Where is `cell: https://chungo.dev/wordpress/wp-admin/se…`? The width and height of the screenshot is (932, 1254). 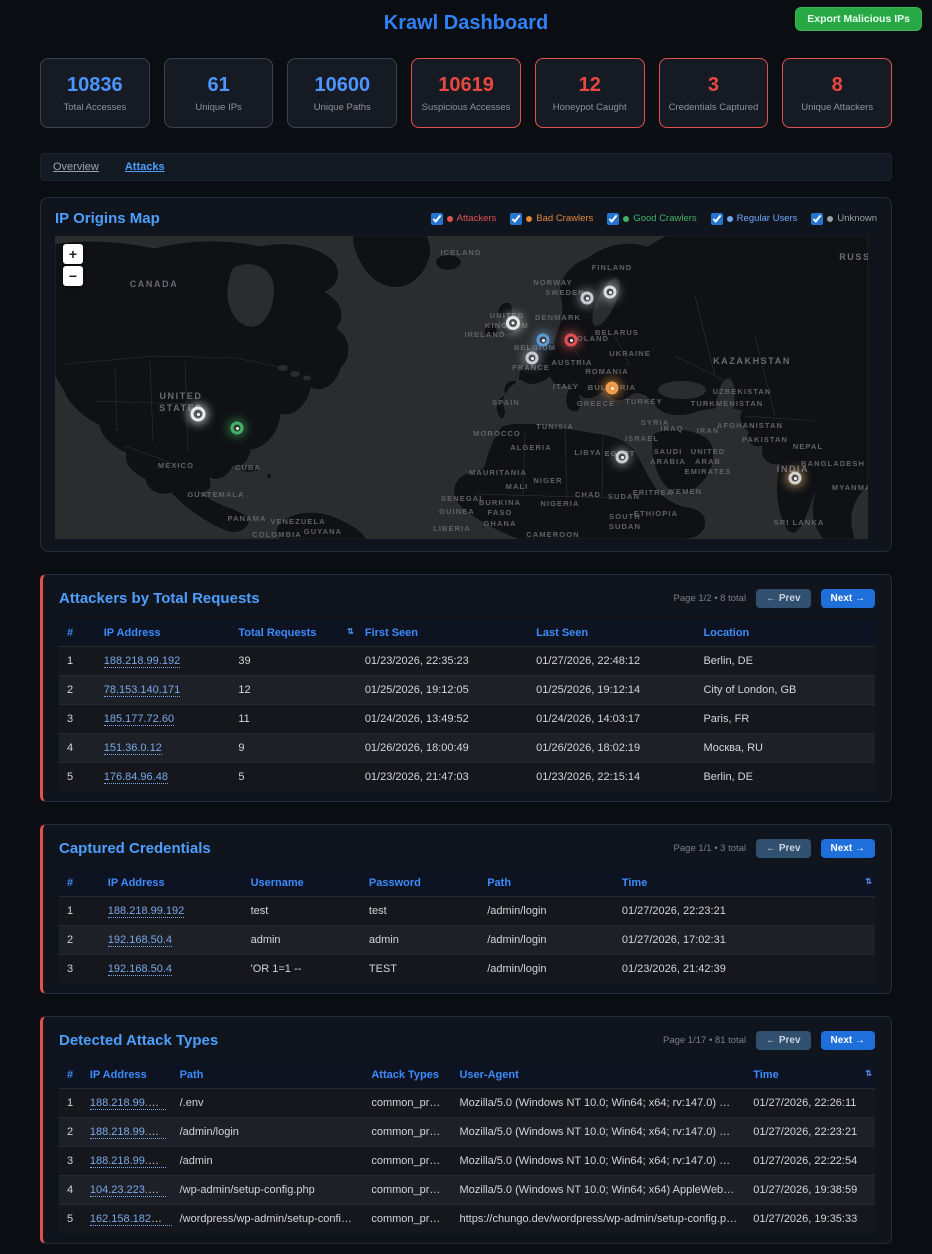 cell: https://chungo.dev/wordpress/wp-admin/se… is located at coordinates (598, 1218).